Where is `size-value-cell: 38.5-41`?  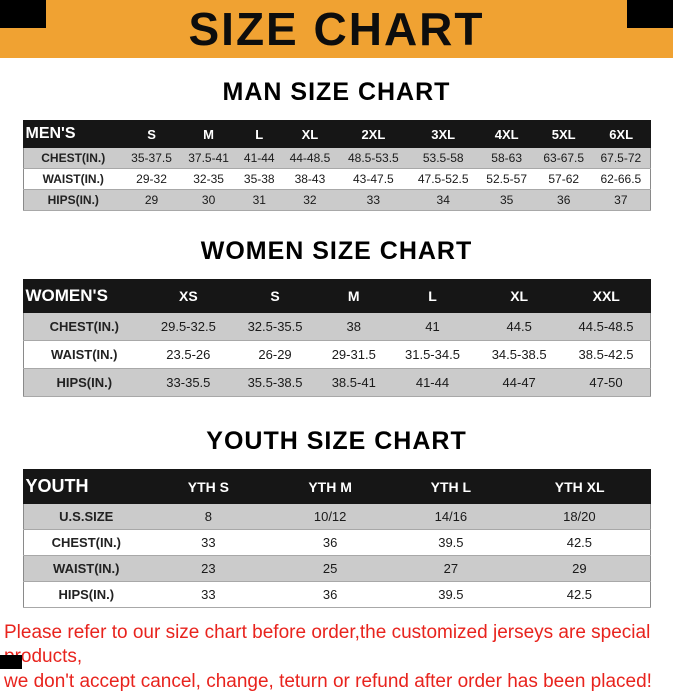
size-value-cell: 38.5-41 is located at coordinates (354, 382).